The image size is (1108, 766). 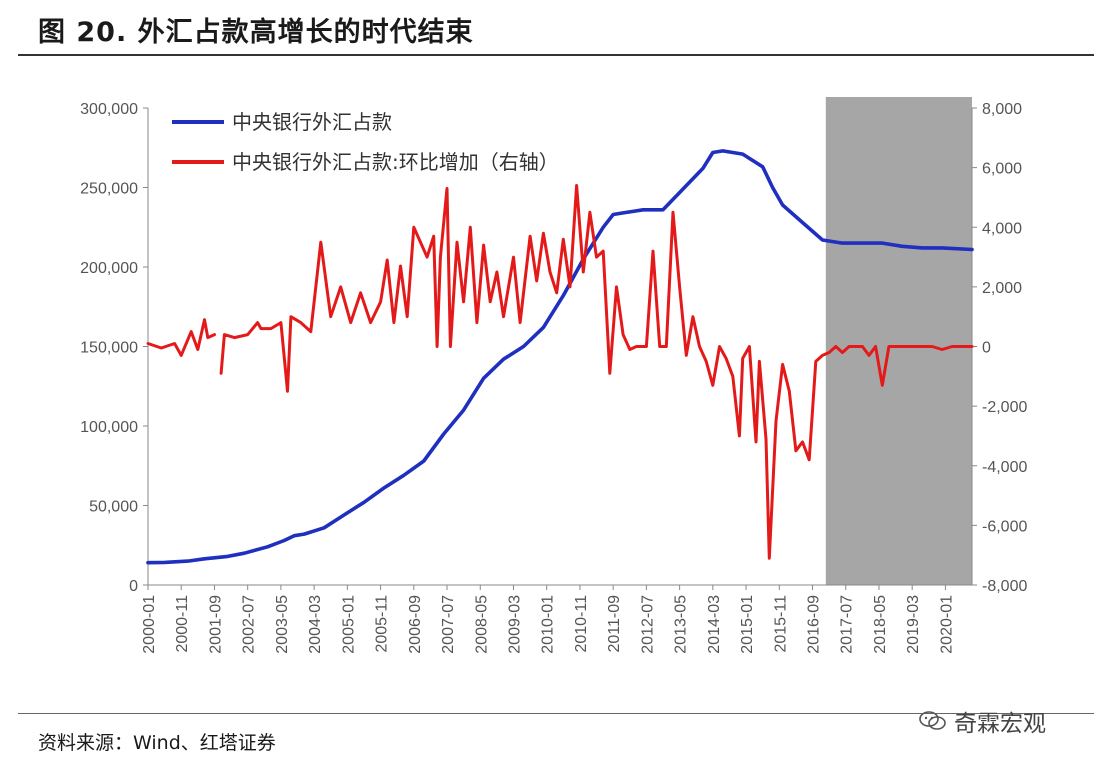 What do you see at coordinates (1002, 109) in the screenshot?
I see `right-tick-label: 8,000` at bounding box center [1002, 109].